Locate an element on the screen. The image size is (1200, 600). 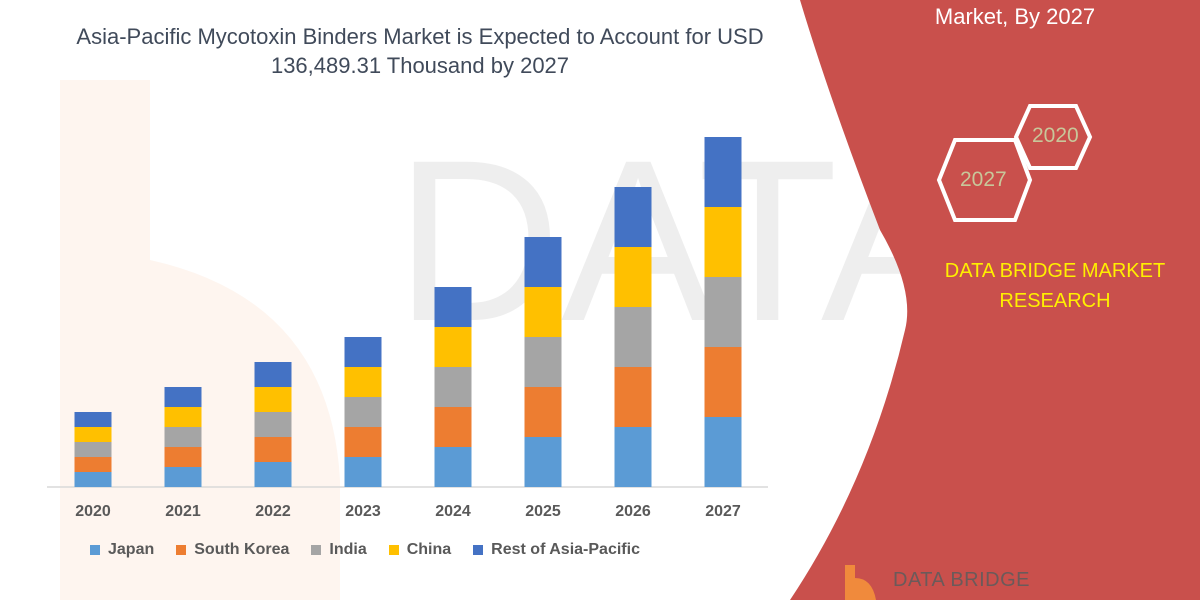
hexagon-2027 is located at coordinates (984, 180).